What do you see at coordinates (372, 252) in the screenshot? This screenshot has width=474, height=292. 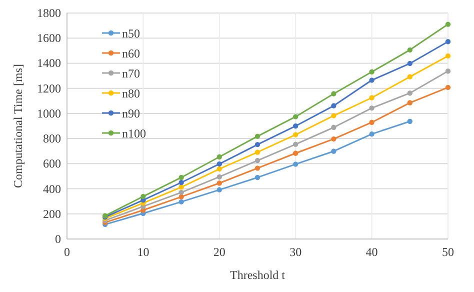 I see `x-tick-label: 40` at bounding box center [372, 252].